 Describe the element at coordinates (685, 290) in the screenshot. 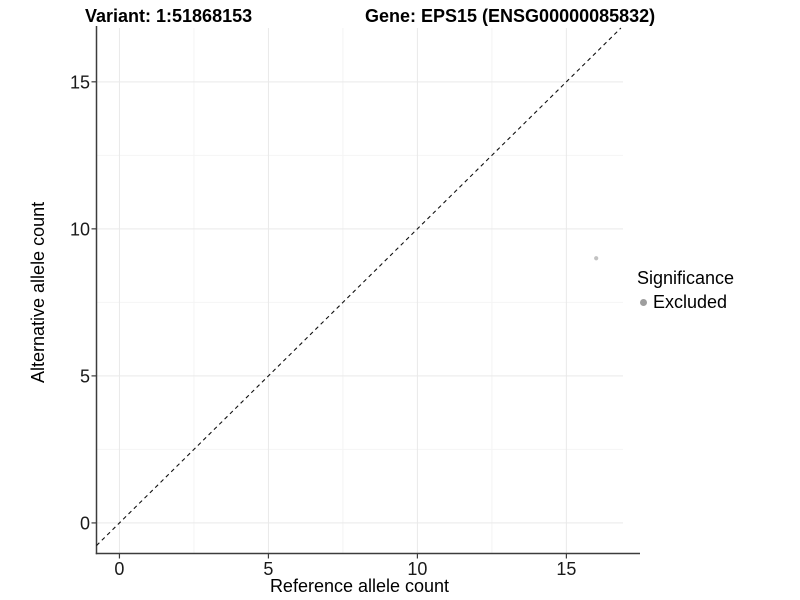

I see `legend: Significance Excluded` at that location.